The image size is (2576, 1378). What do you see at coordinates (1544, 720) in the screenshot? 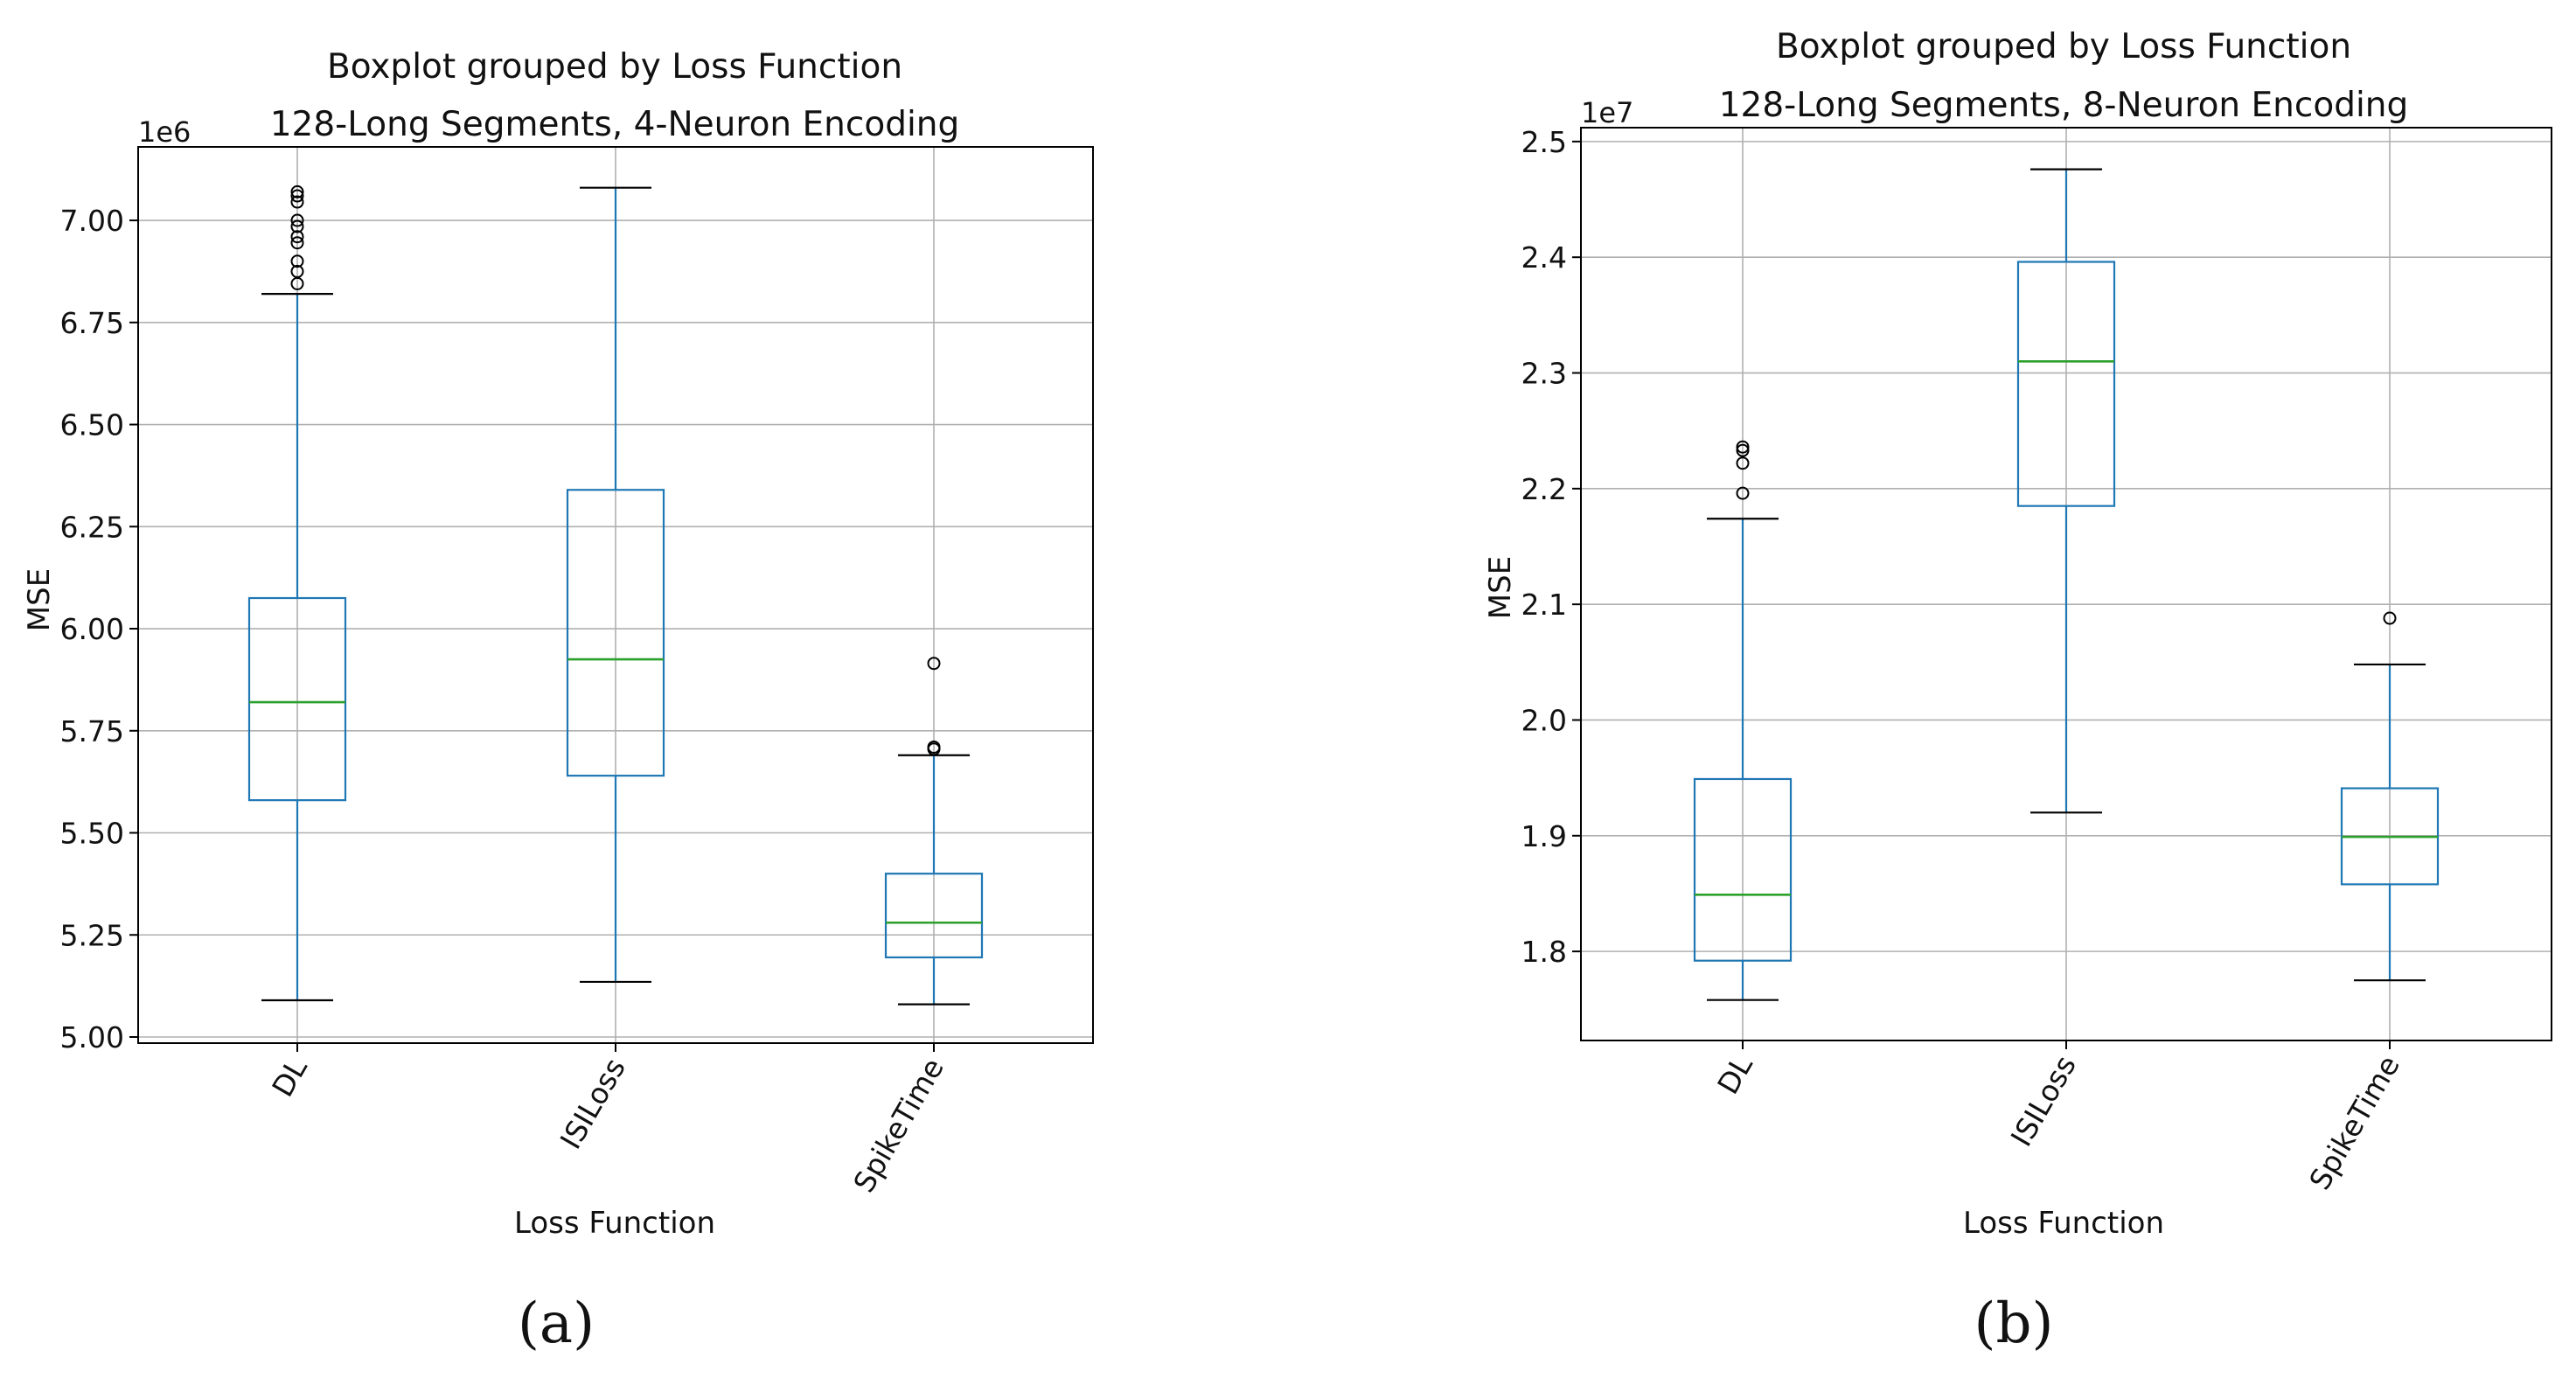
I see `panel-b-y-tick-label: 2.0` at bounding box center [1544, 720].